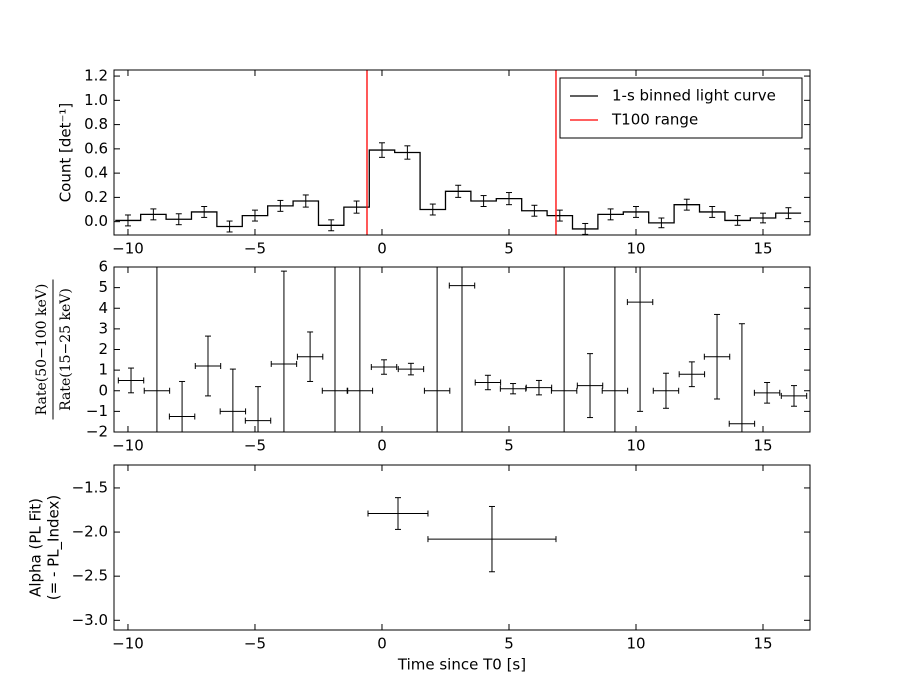 The height and width of the screenshot is (700, 900). I want to click on y-axis-label: (= - PL_Index), so click(54, 547).